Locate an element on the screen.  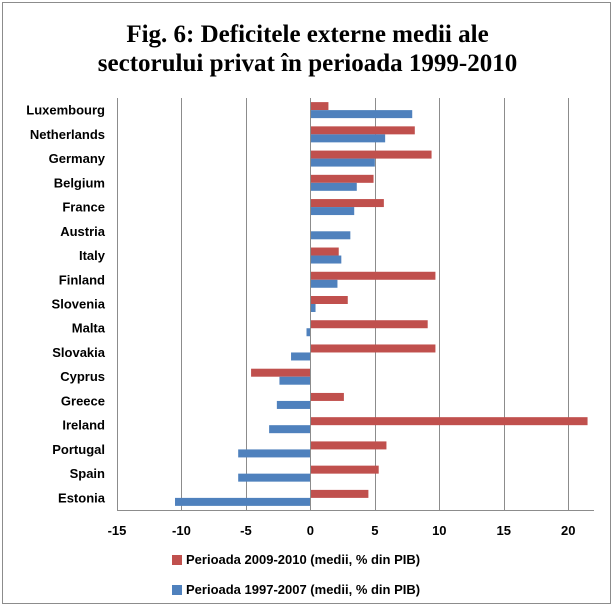
category-label-netherlands: Netherlands is located at coordinates (67, 134).